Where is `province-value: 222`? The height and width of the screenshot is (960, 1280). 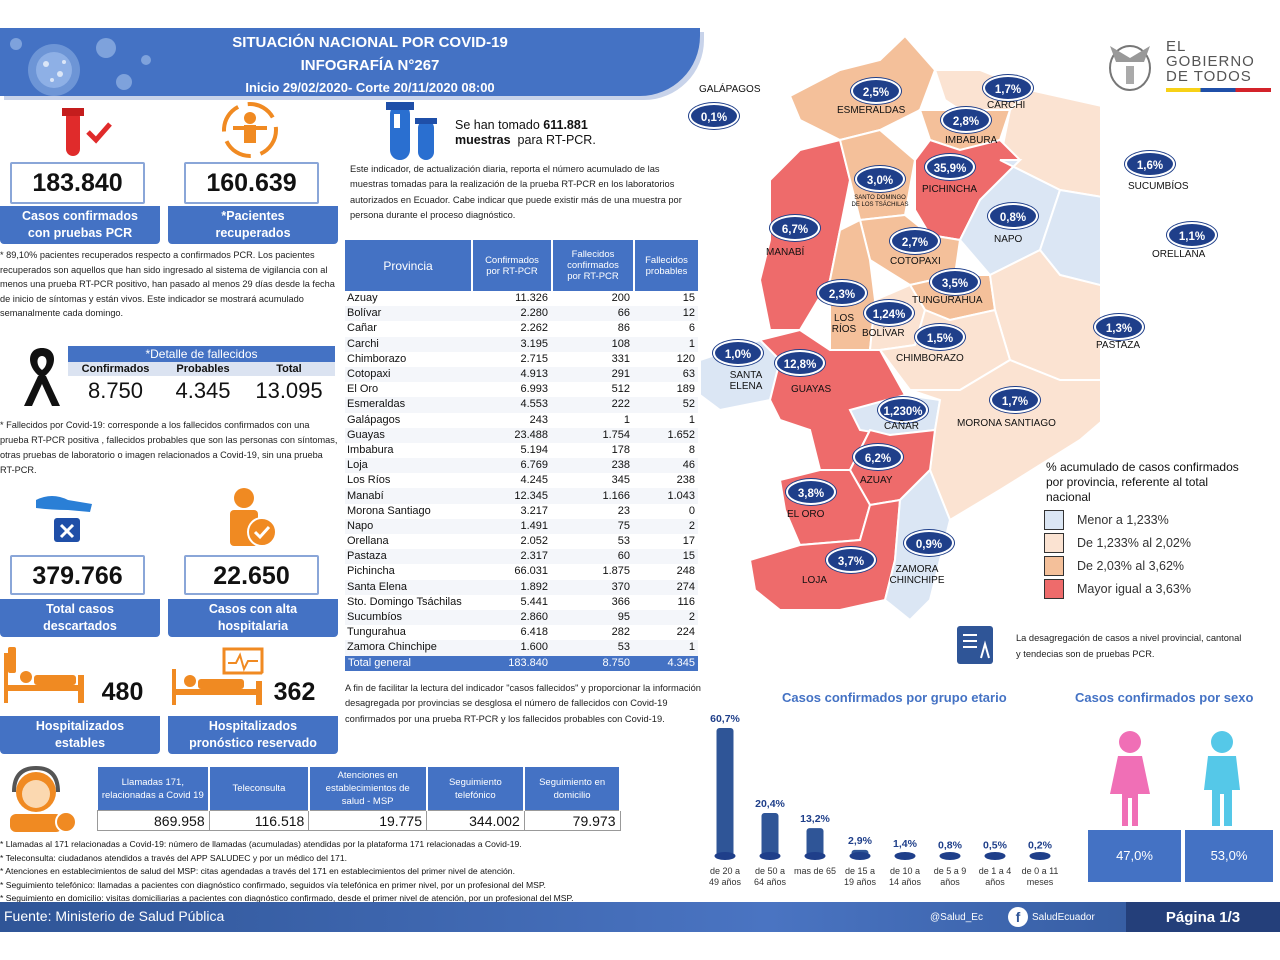 province-value: 222 is located at coordinates (592, 405).